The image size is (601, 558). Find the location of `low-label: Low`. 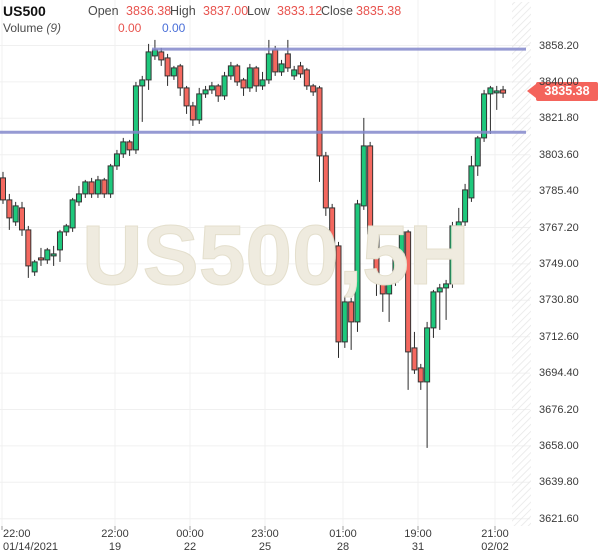

low-label: Low is located at coordinates (258, 11).